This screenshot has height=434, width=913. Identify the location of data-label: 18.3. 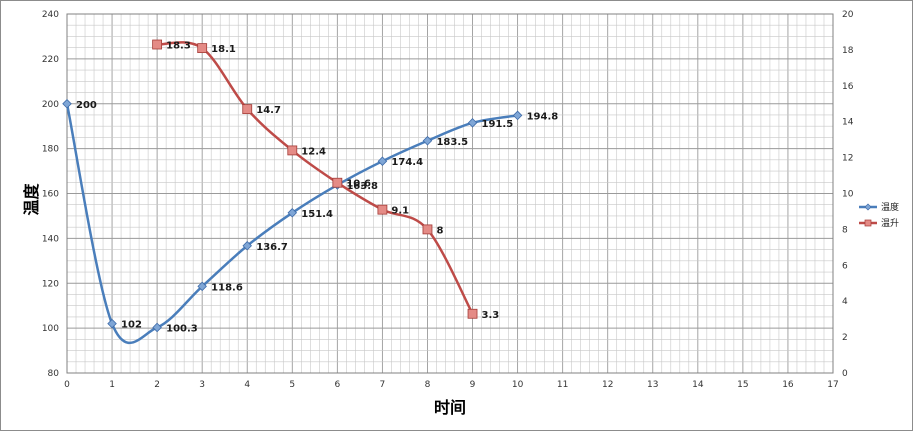
(178, 46).